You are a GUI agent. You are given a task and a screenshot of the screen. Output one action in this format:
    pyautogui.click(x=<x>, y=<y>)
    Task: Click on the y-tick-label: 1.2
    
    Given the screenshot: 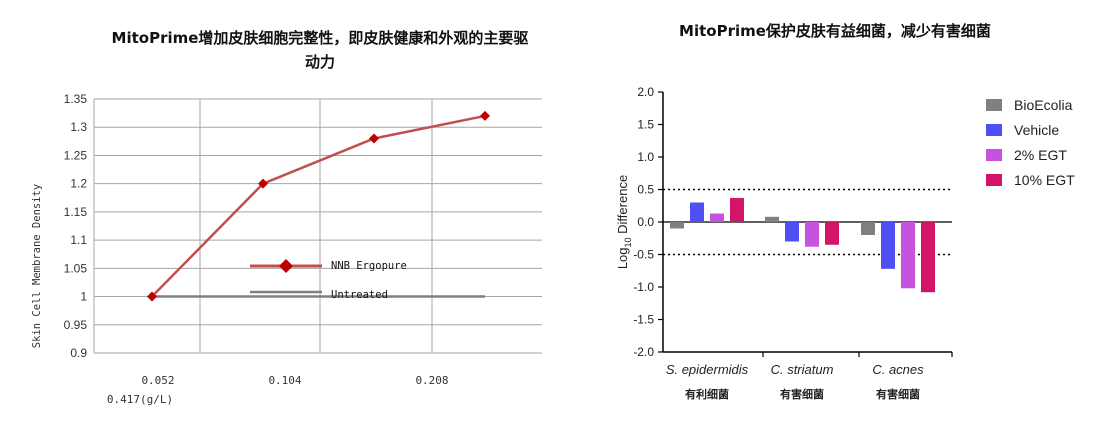 What is the action you would take?
    pyautogui.click(x=78, y=184)
    